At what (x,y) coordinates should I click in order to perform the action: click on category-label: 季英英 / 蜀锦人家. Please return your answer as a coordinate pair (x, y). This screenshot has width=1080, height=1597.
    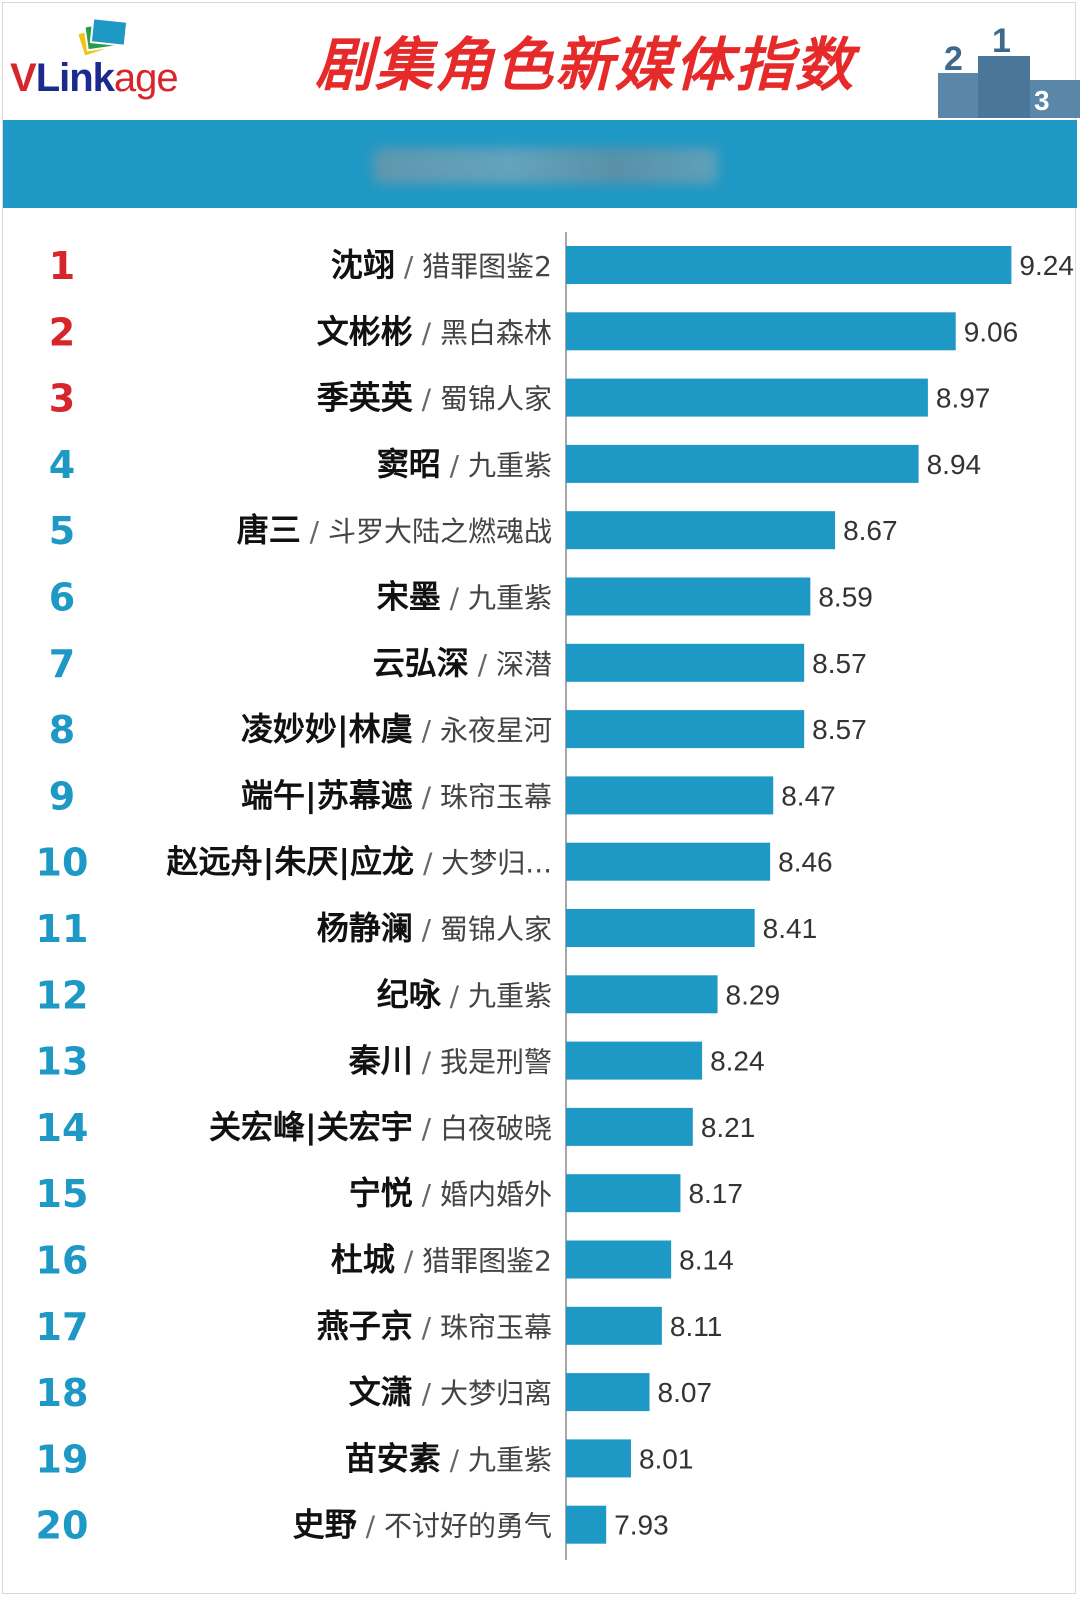
    Looking at the image, I should click on (434, 398).